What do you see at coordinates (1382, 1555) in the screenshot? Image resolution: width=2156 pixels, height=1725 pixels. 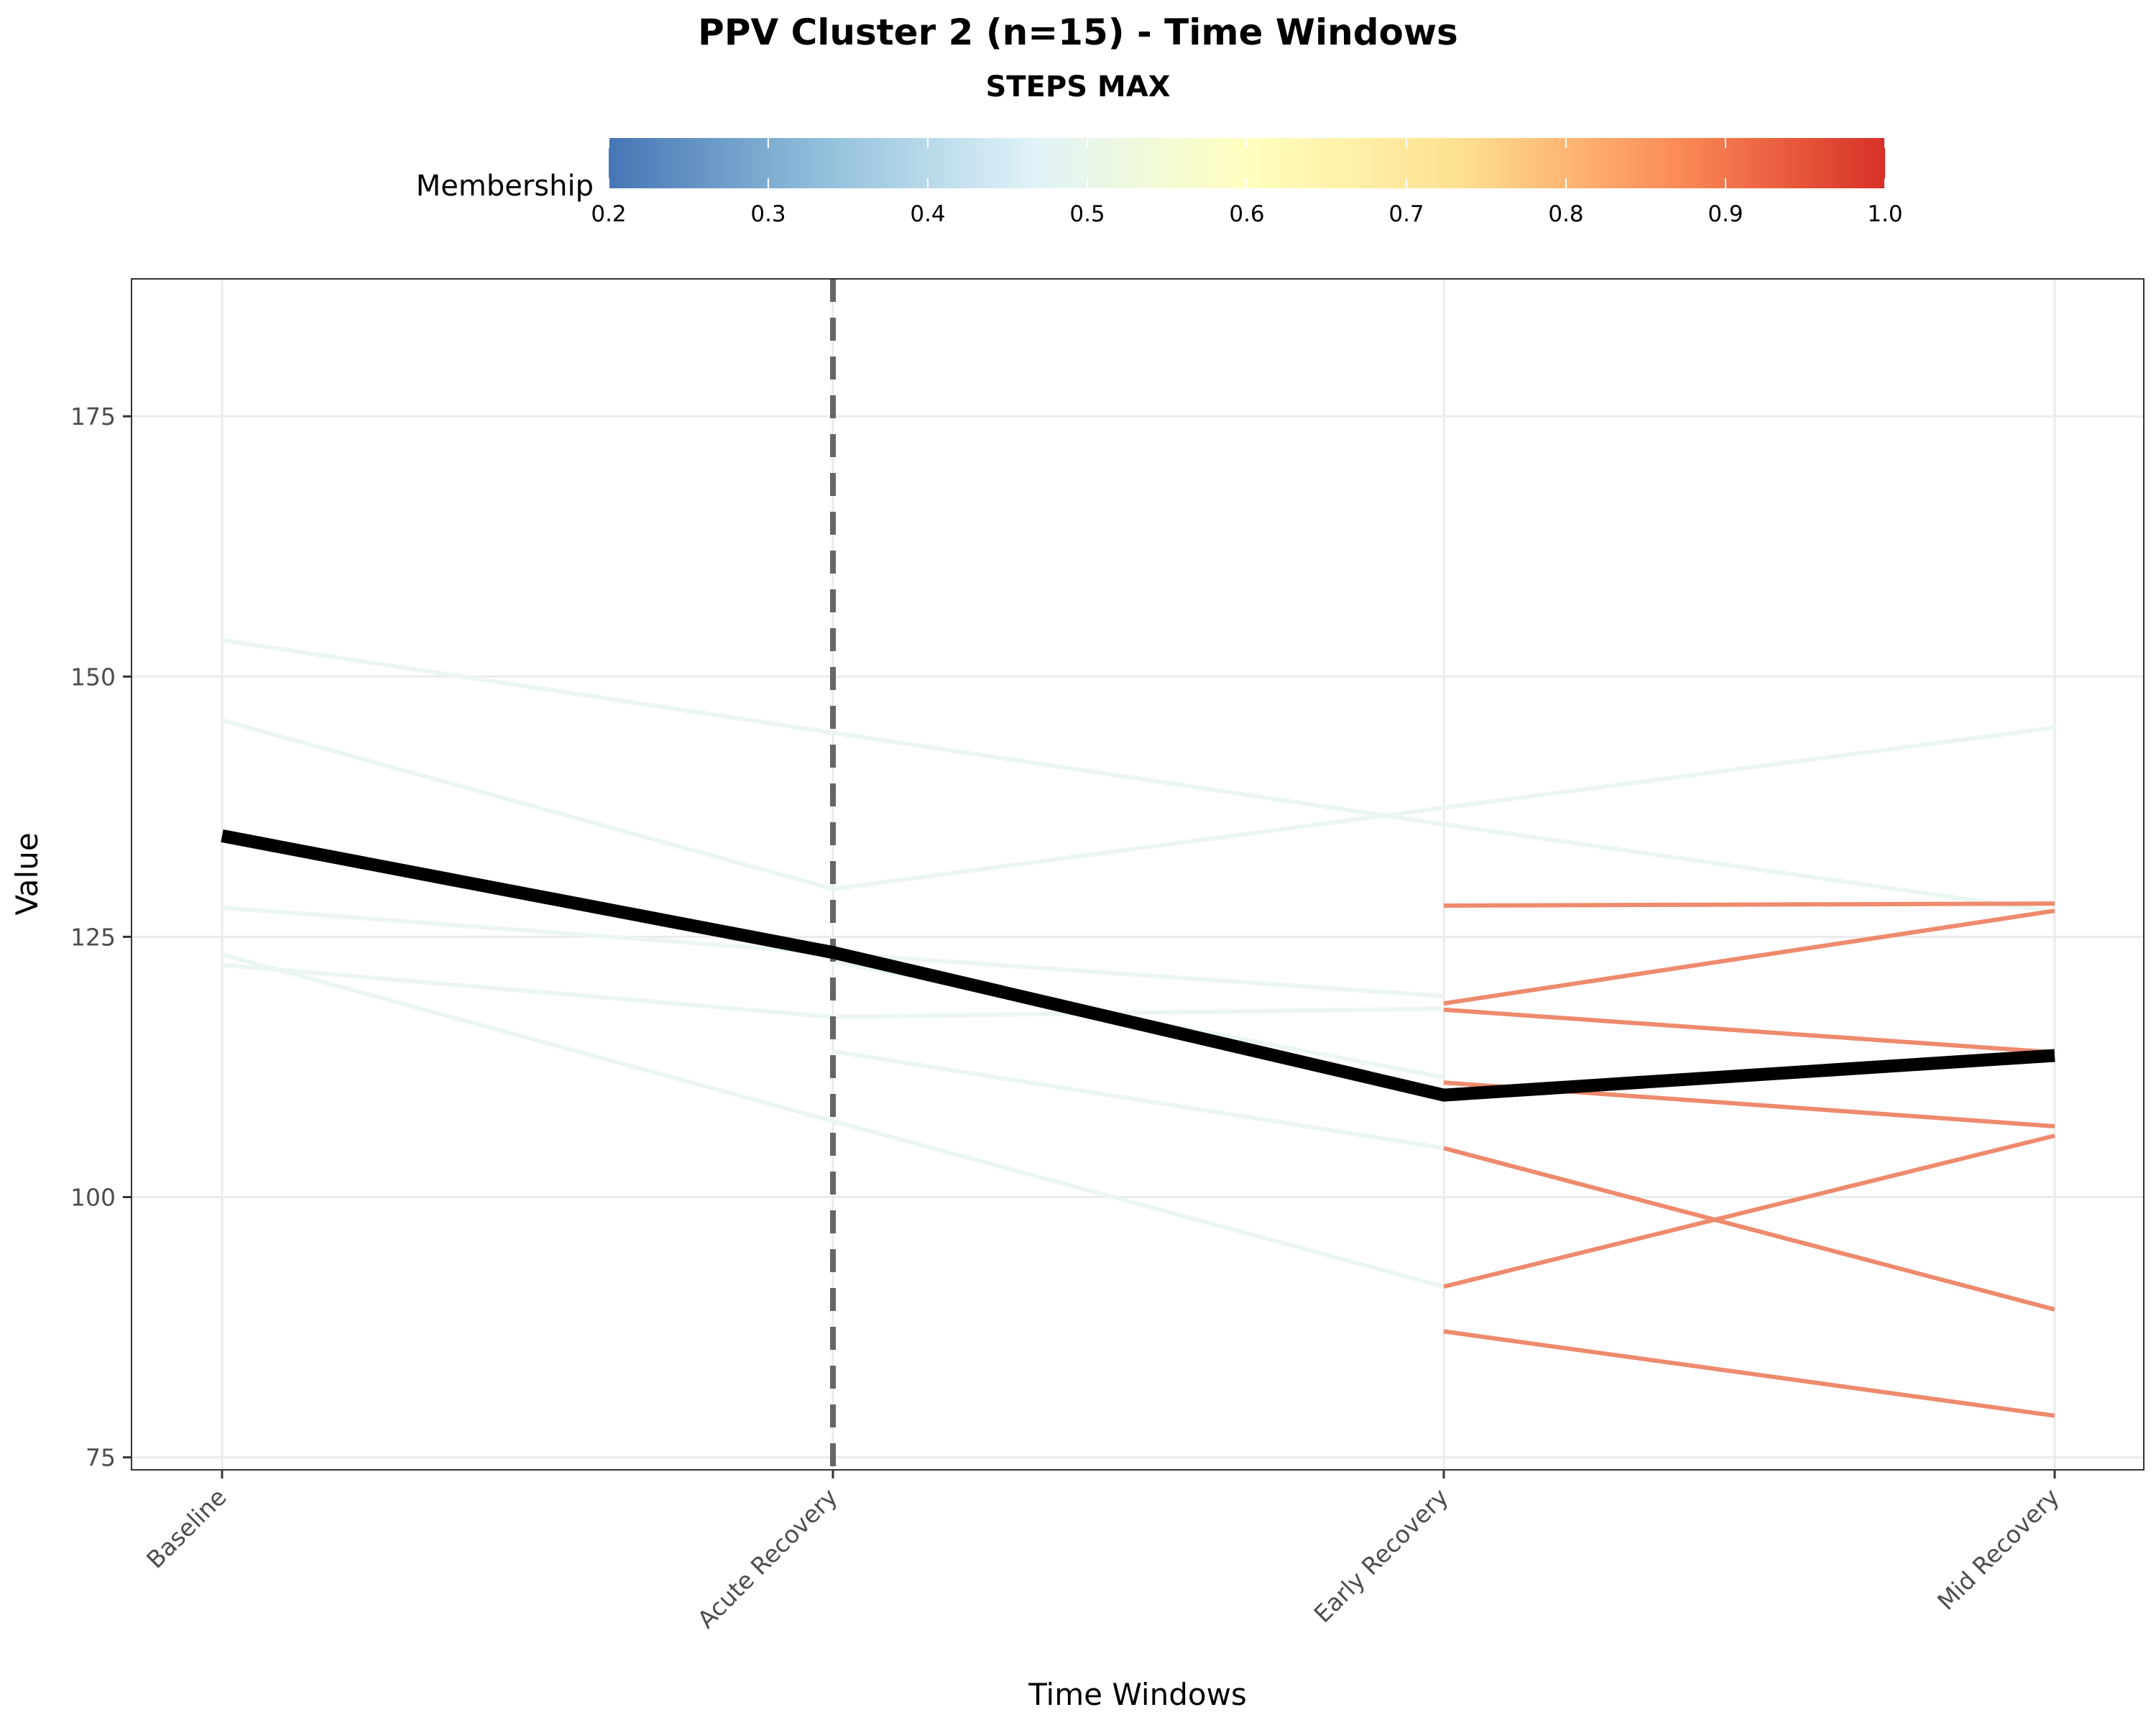 I see `x-tick-label-2: Early Recovery` at bounding box center [1382, 1555].